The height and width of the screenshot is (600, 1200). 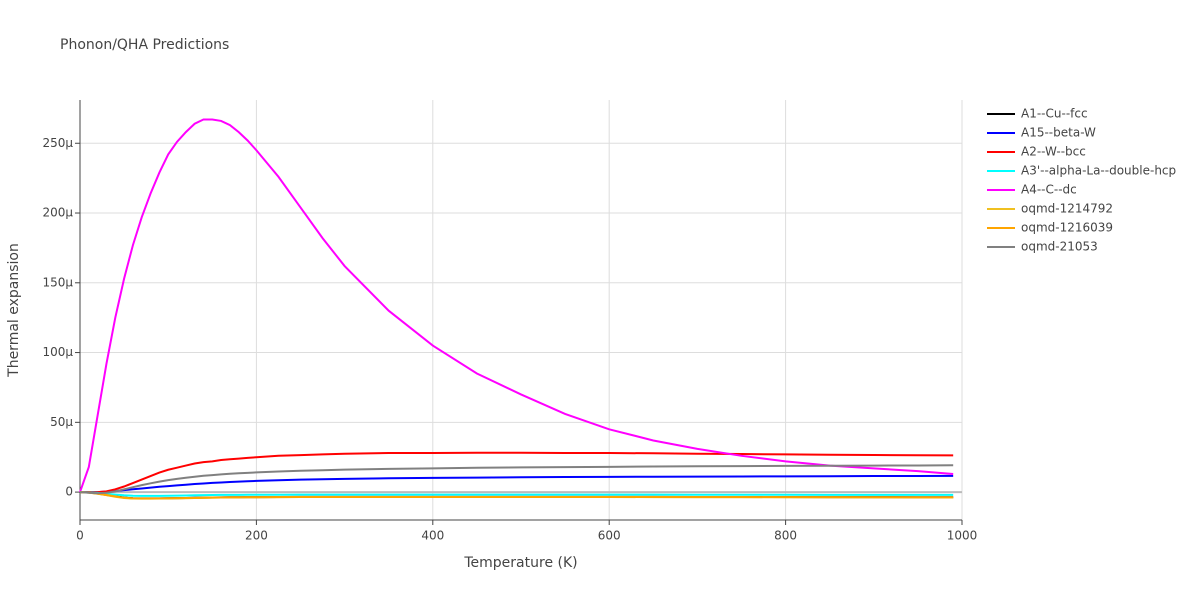 What do you see at coordinates (144, 45) in the screenshot?
I see `chart-title: Phonon/QHA Predictions` at bounding box center [144, 45].